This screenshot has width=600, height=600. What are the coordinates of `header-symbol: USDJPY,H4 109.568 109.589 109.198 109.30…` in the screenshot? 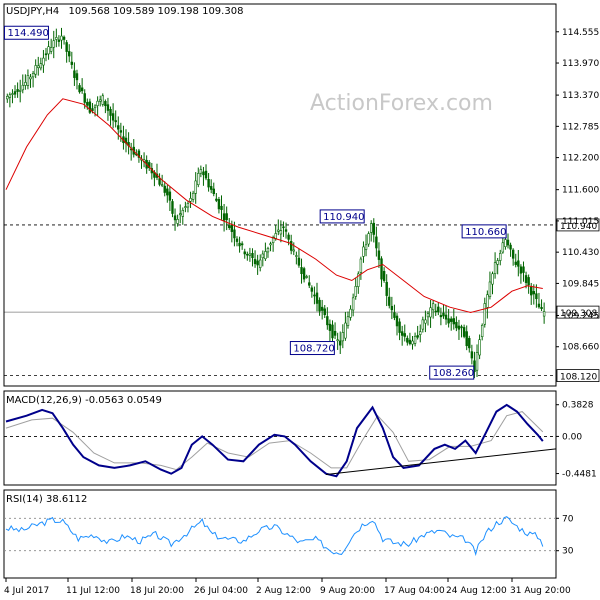 It's located at (124, 11).